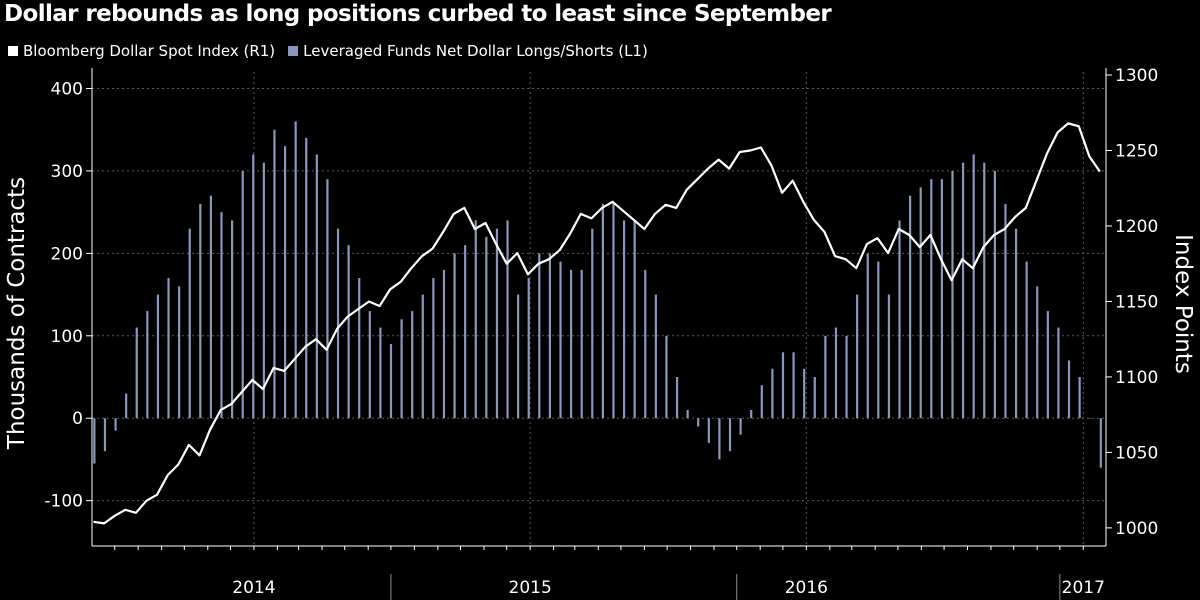  What do you see at coordinates (1083, 588) in the screenshot?
I see `x-tick-label-2017: 2017` at bounding box center [1083, 588].